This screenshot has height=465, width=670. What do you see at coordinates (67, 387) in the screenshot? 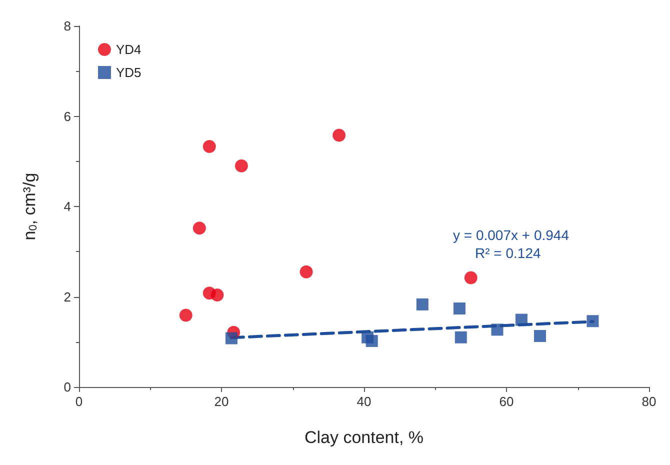
I see `y-tick-label: 0` at bounding box center [67, 387].